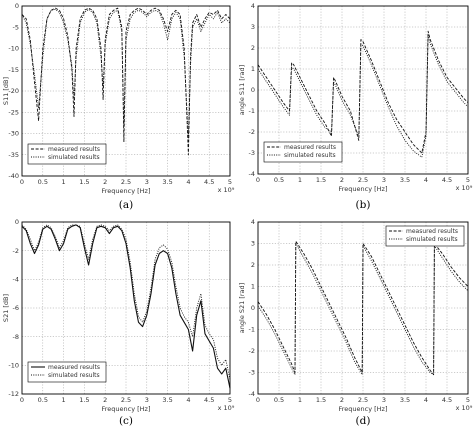 This screenshot has height=432, width=474. What do you see at coordinates (126, 205) in the screenshot?
I see `figure-caption: (a)` at bounding box center [126, 205].